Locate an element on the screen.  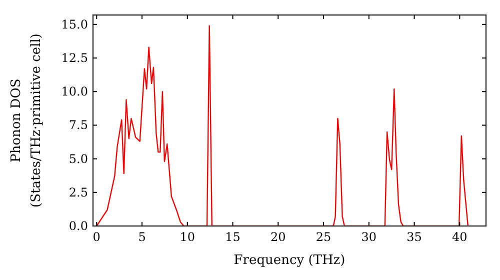
x-tick-label: 30 is located at coordinates (369, 237).